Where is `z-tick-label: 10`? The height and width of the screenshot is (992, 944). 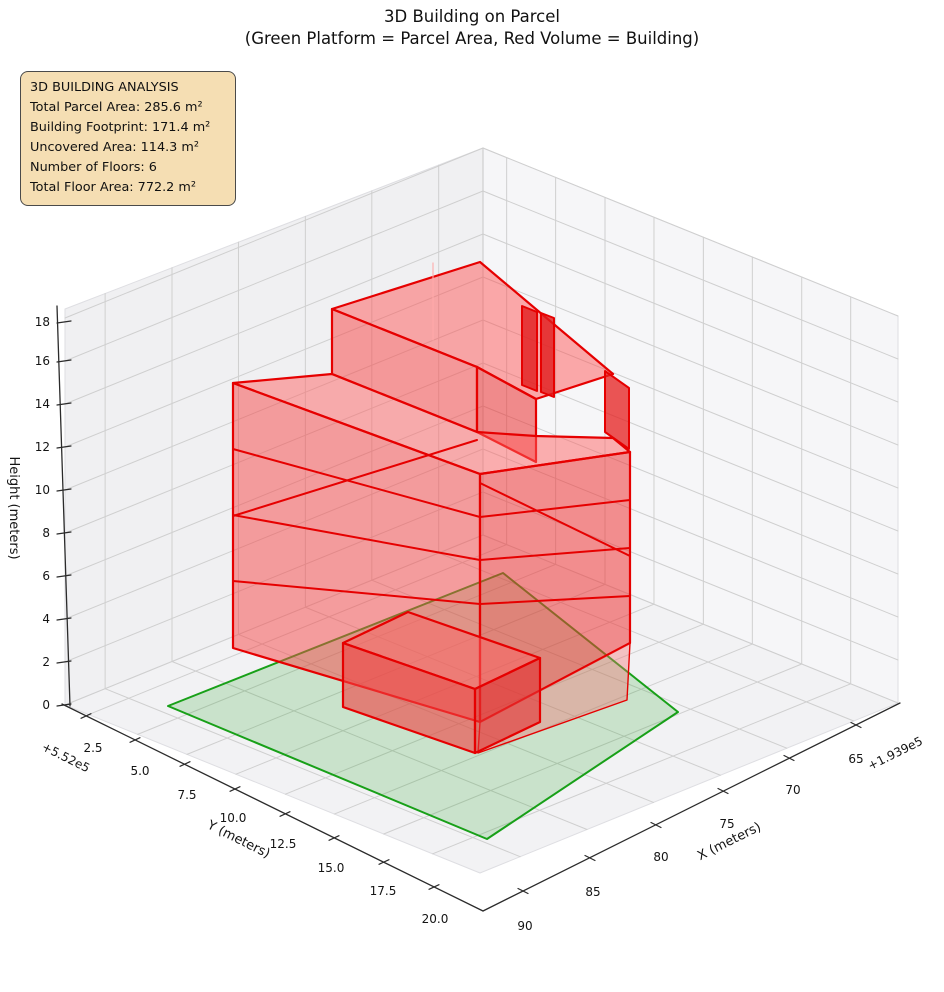
z-tick-label: 10 is located at coordinates (42, 490).